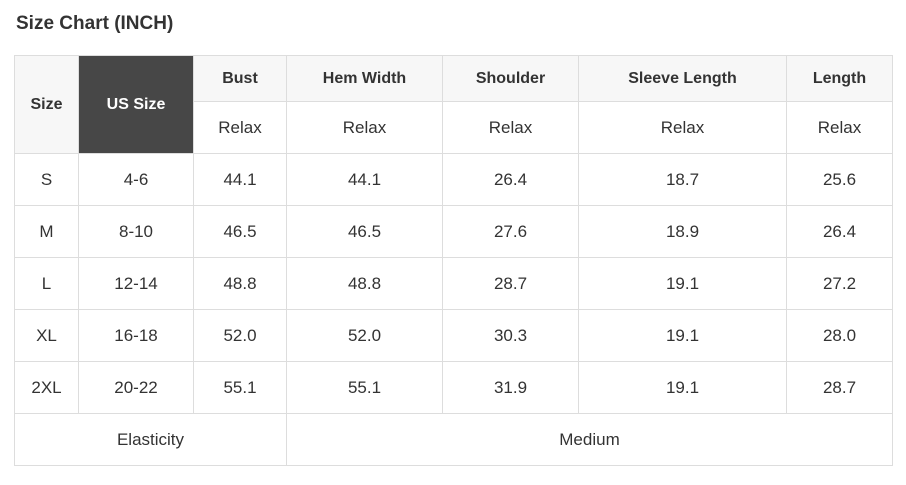  What do you see at coordinates (839, 179) in the screenshot?
I see `length-value-cell: 25.6` at bounding box center [839, 179].